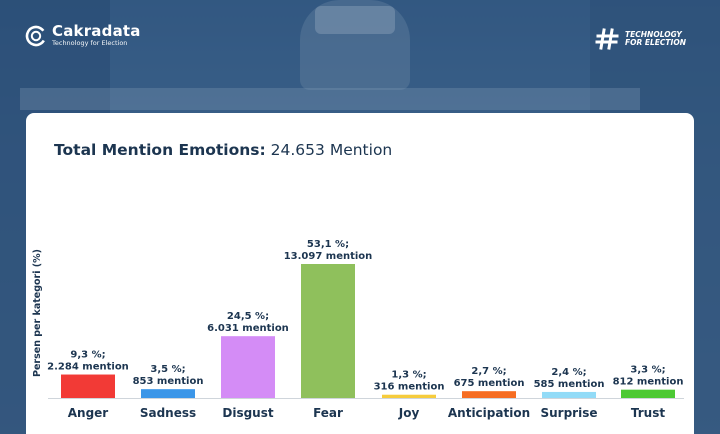 This screenshot has width=720, height=434. Describe the element at coordinates (96, 31) in the screenshot. I see `brand-name: Cakradata` at that location.